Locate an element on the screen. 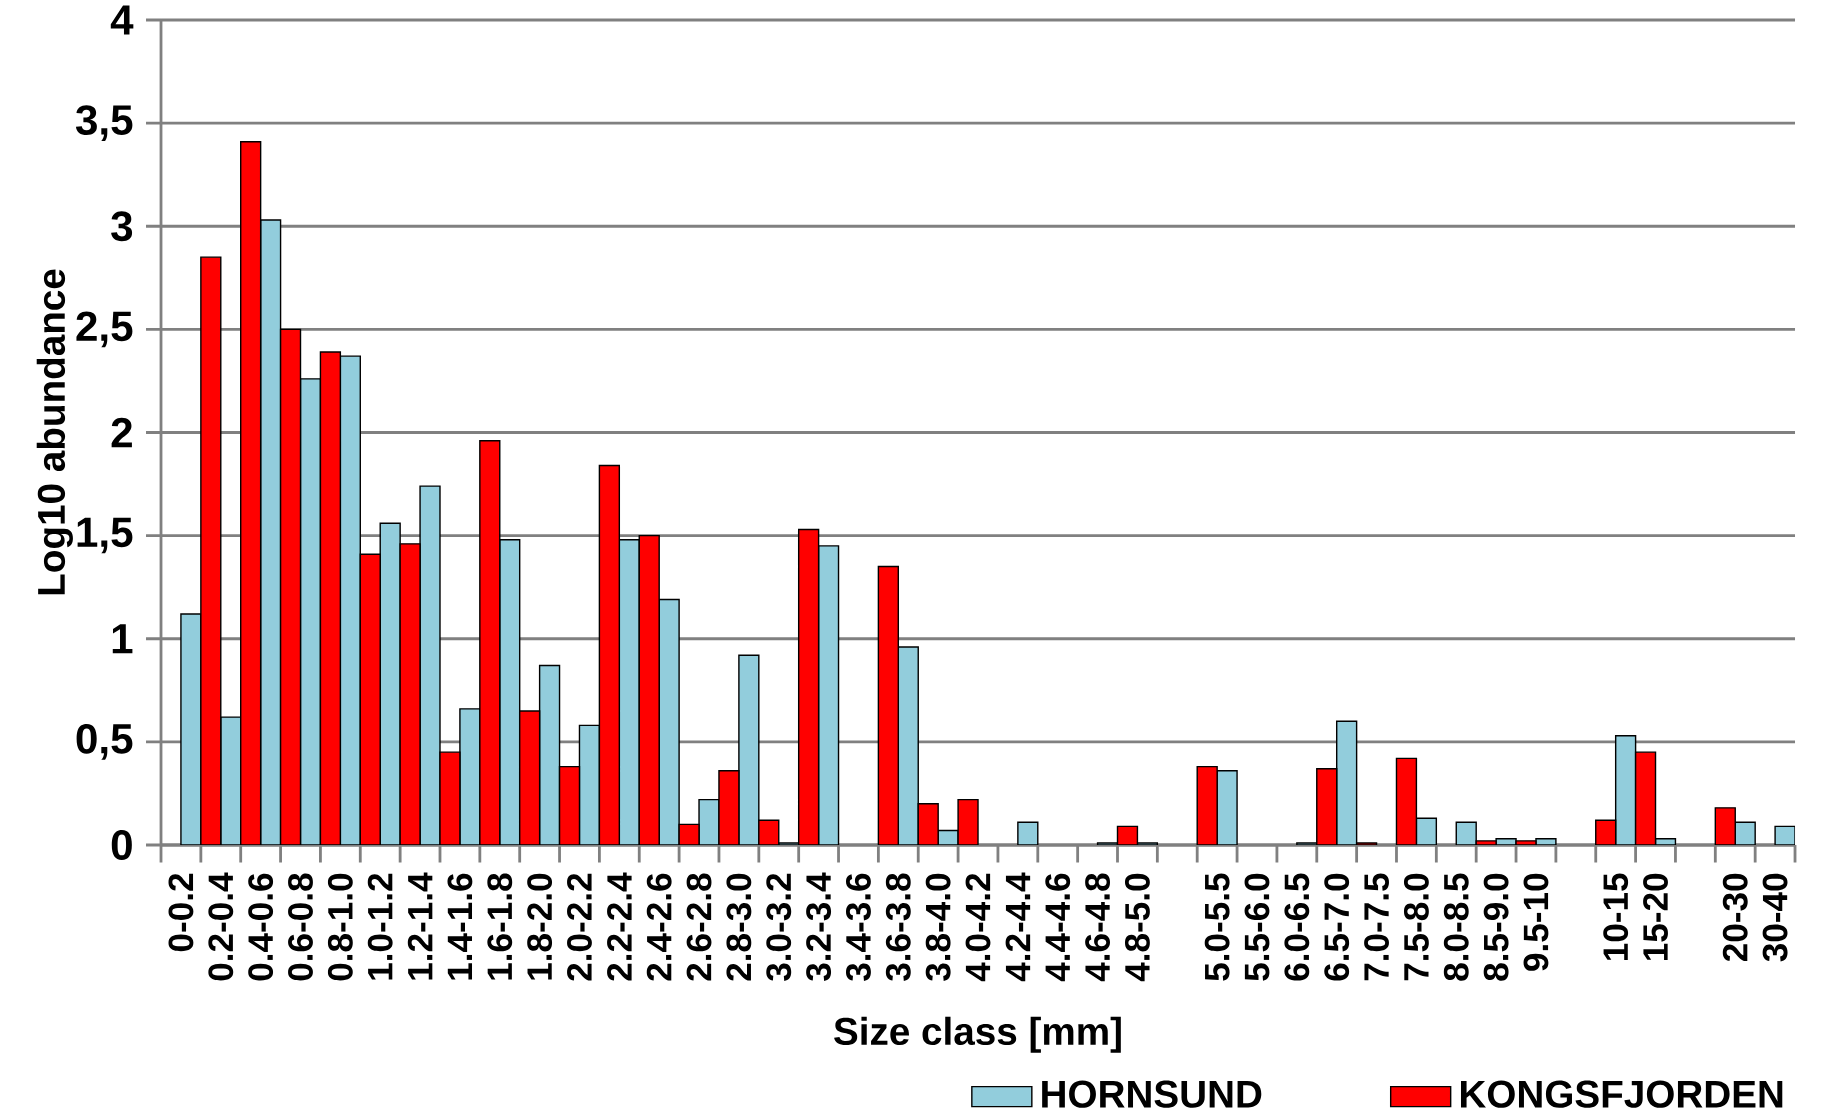 This screenshot has height=1115, width=1831. x-tick-label: 3.6-3.8 is located at coordinates (898, 927).